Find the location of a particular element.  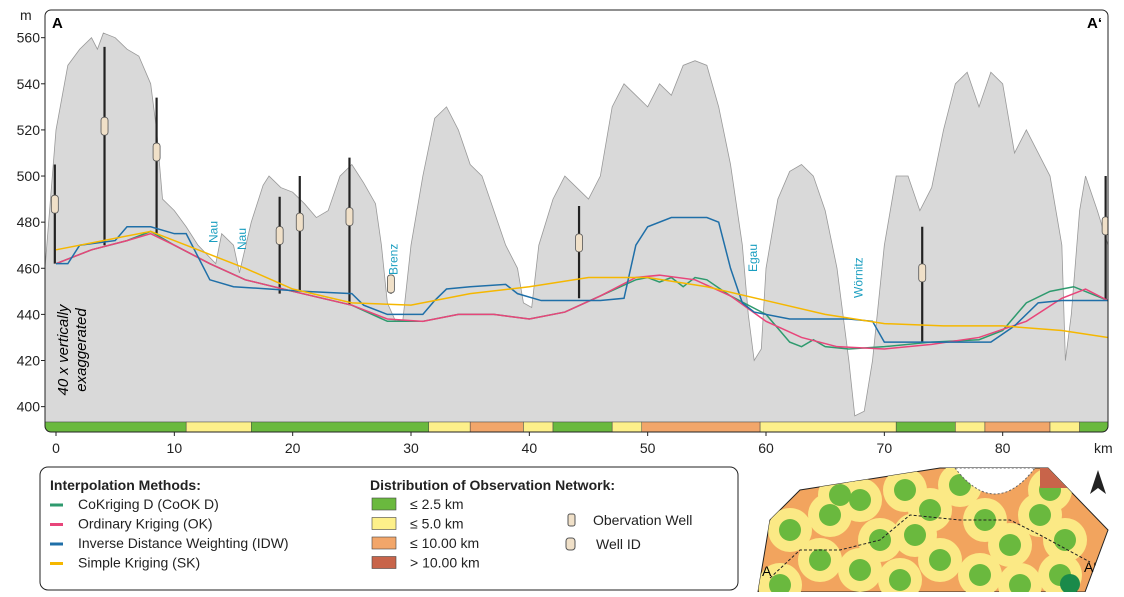

note: exaggerated is located at coordinates (81, 350).